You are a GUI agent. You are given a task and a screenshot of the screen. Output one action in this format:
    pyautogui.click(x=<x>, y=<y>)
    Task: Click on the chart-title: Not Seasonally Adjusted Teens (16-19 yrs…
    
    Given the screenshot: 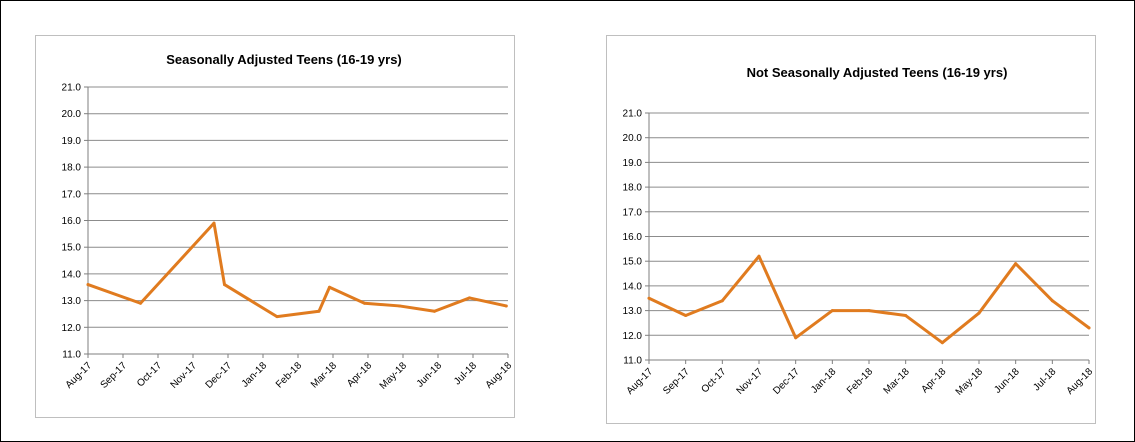 What is the action you would take?
    pyautogui.click(x=877, y=72)
    